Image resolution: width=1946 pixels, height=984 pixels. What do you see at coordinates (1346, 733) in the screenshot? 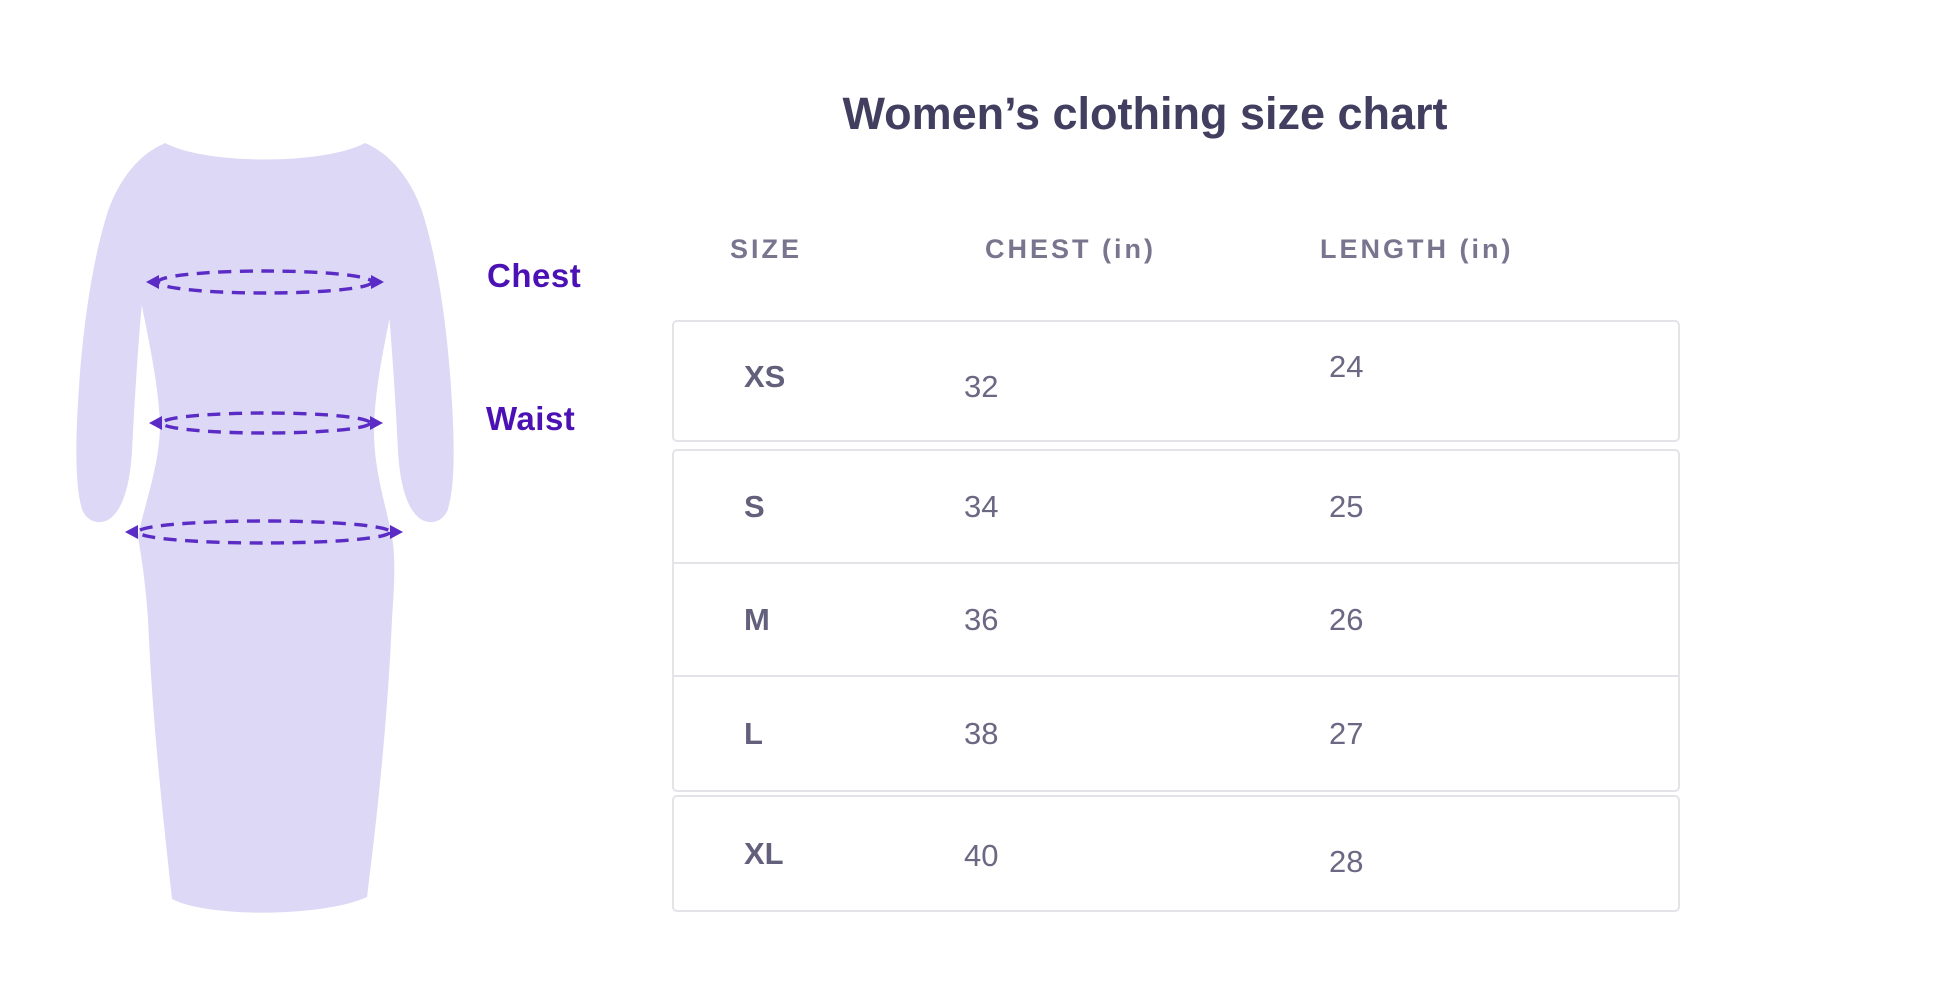
I see `length-cell: 27` at bounding box center [1346, 733].